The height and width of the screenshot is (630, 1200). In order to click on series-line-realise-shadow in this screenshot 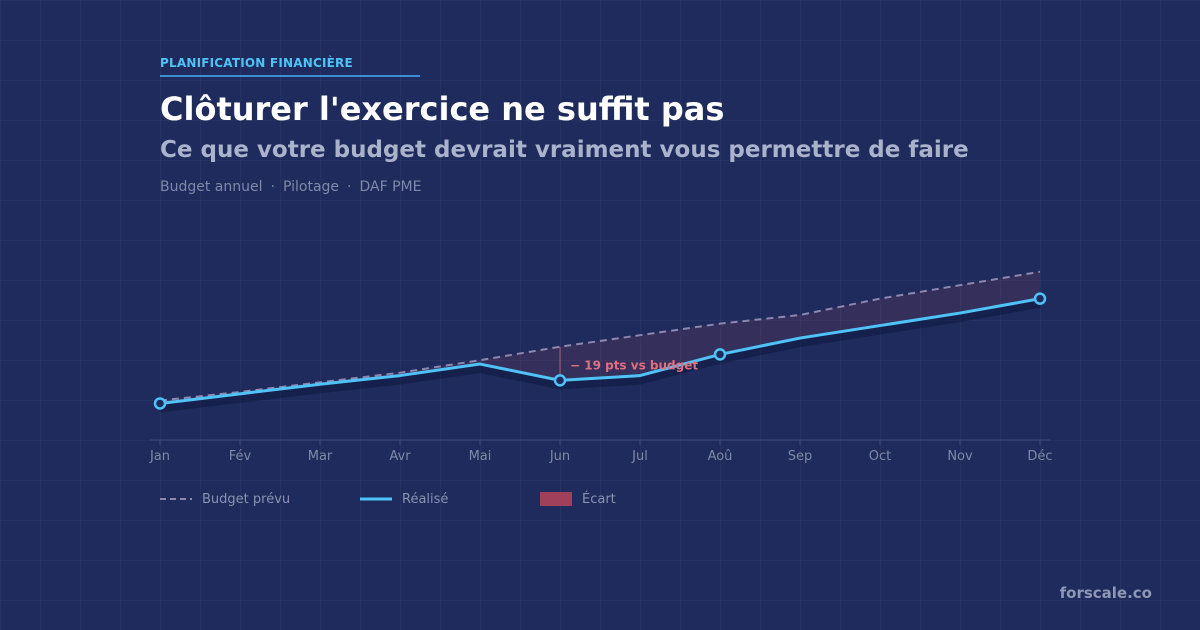, I will do `click(600, 355)`.